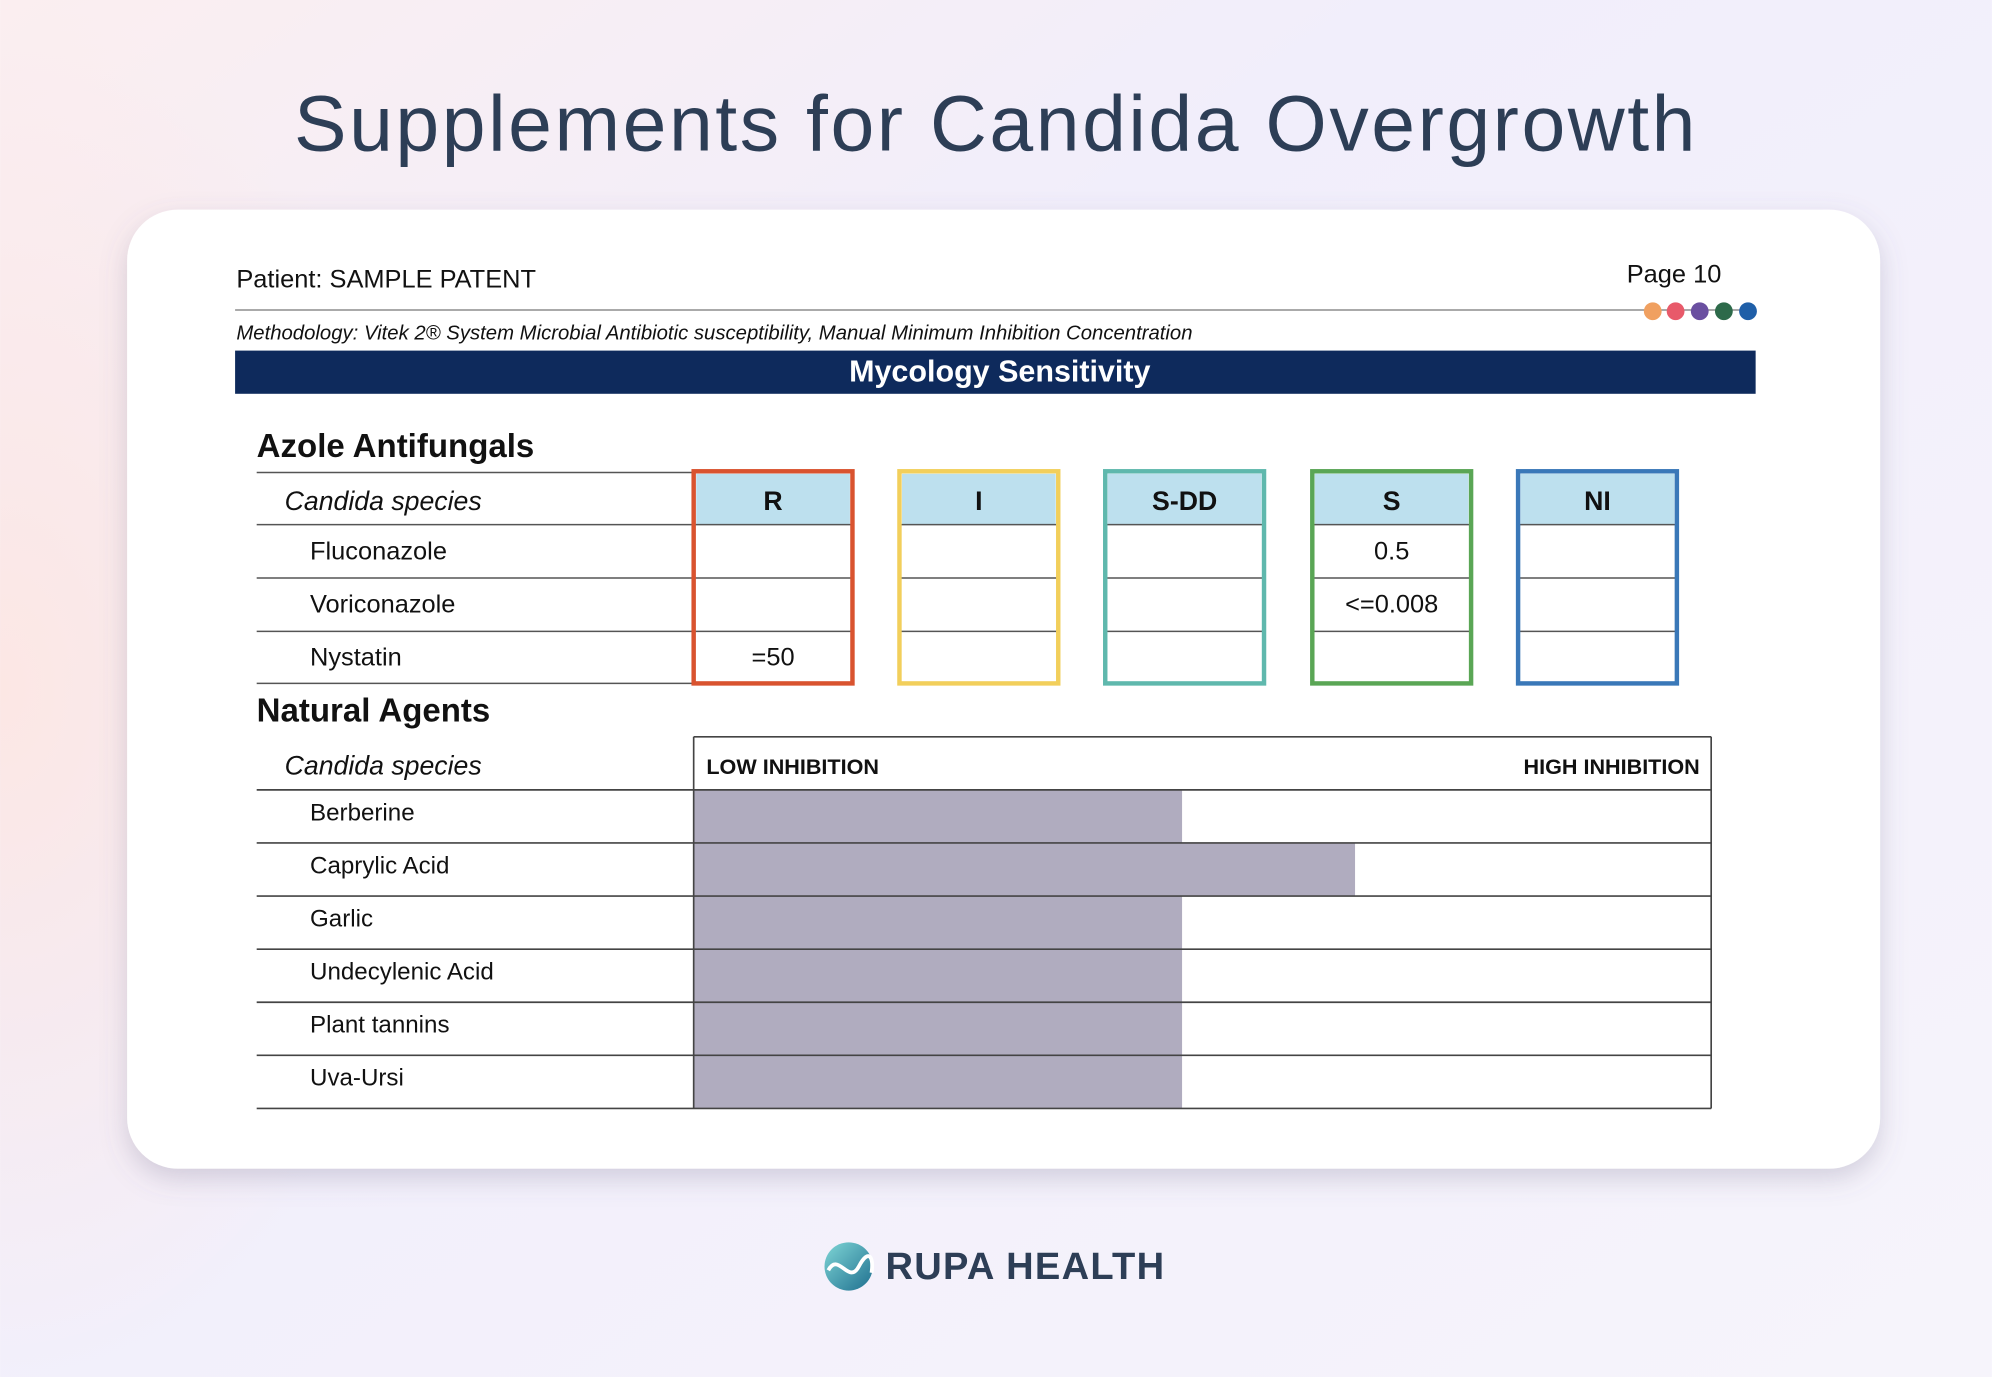 This screenshot has width=1992, height=1377. I want to click on column-label: NI, so click(1597, 501).